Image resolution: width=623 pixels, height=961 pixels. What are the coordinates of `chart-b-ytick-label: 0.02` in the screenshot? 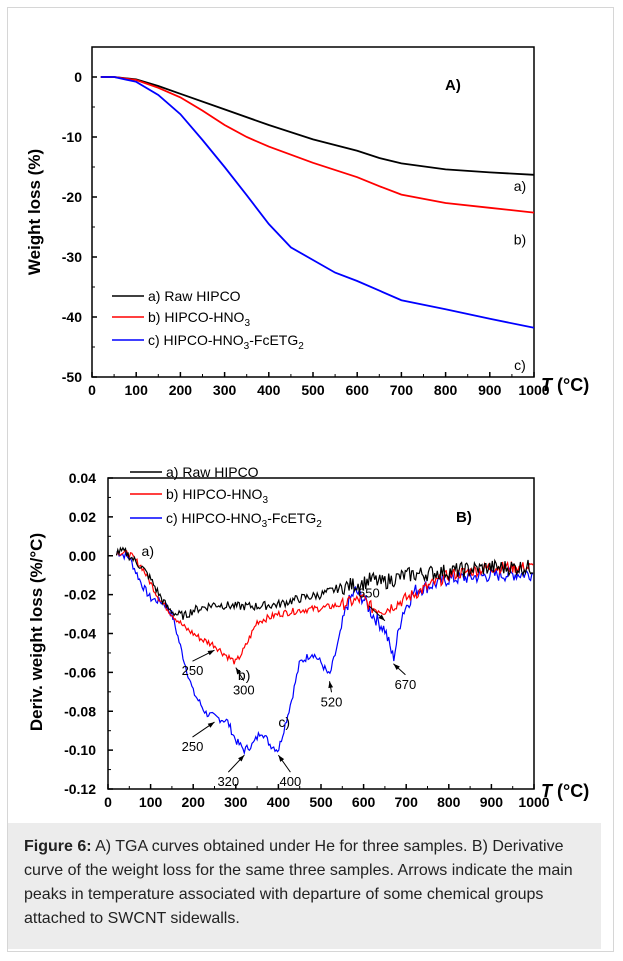 It's located at (82, 517).